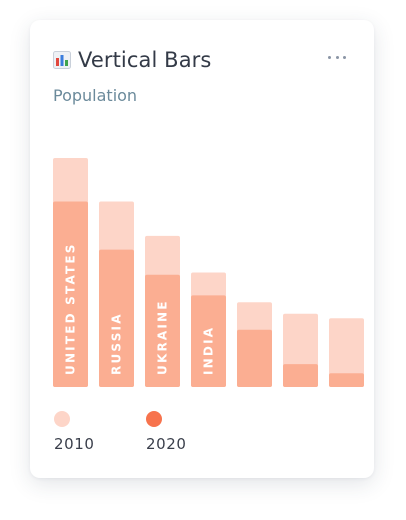  I want to click on legend-dot-2010, so click(62, 419).